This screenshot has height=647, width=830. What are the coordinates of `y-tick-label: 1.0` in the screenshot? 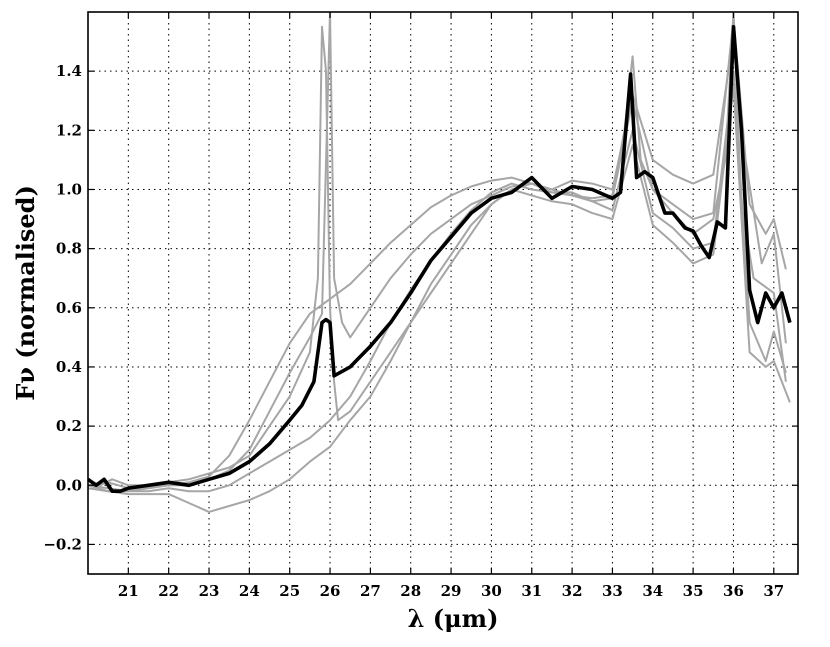 It's located at (69, 189).